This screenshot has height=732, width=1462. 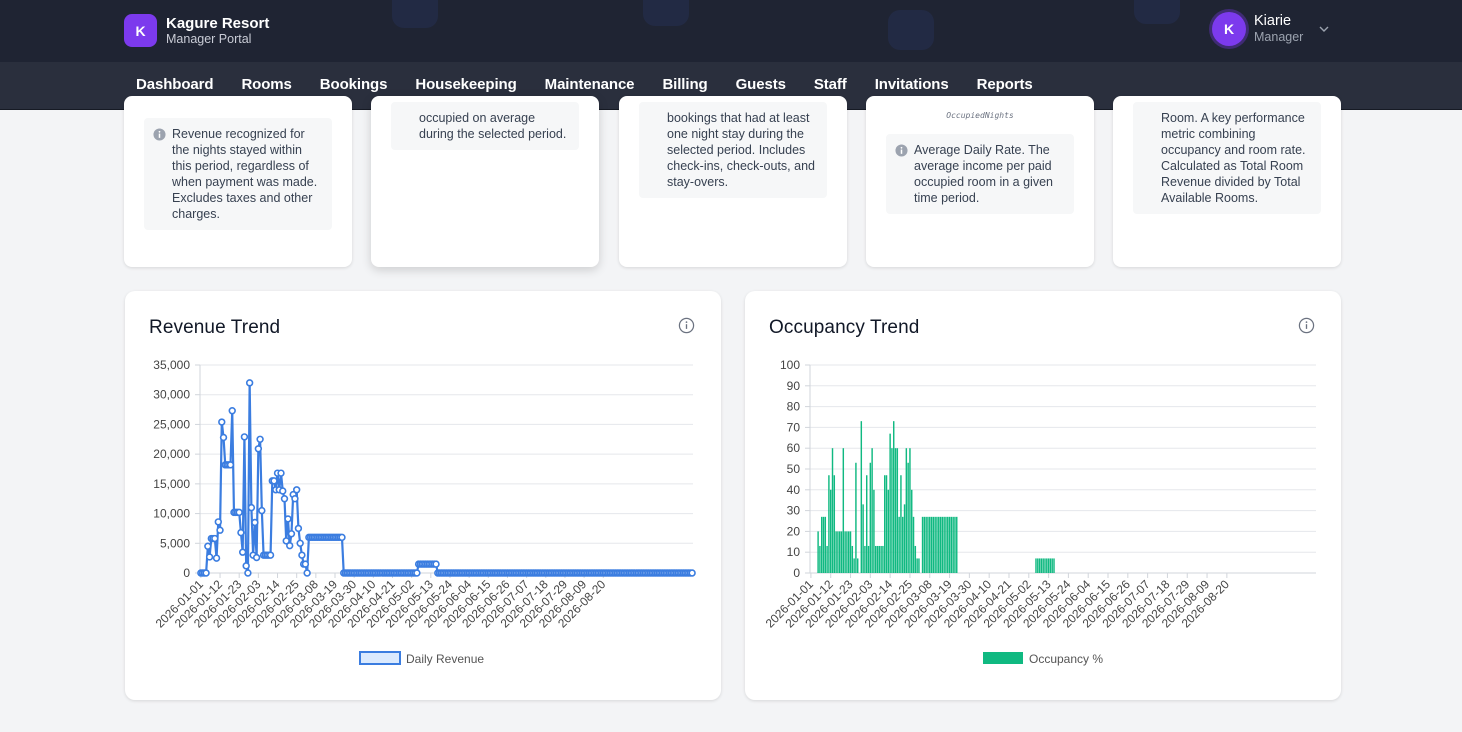 I want to click on y-tick-label: 5,000, so click(x=175, y=543).